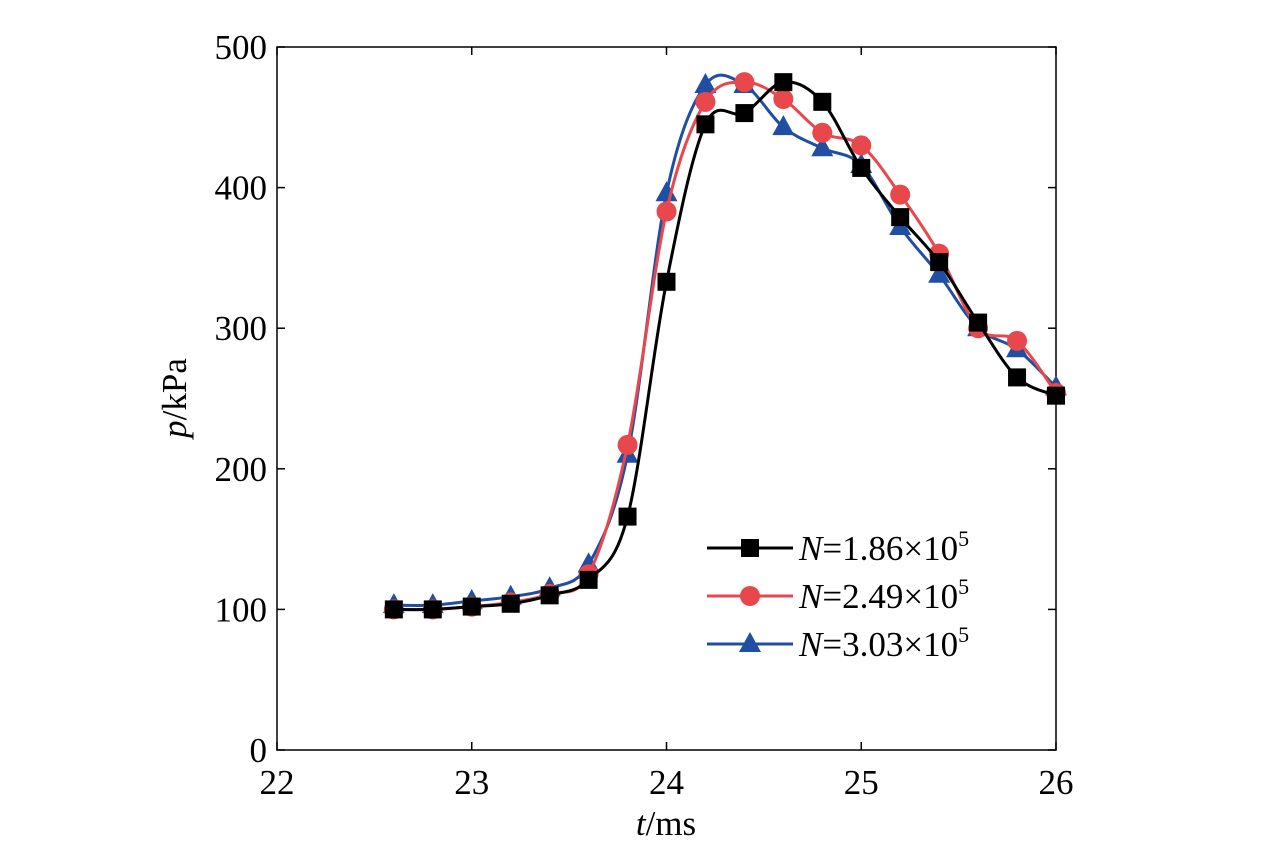 Image resolution: width=1276 pixels, height=843 pixels. I want to click on legend-mantissa: =2.49×10, so click(890, 596).